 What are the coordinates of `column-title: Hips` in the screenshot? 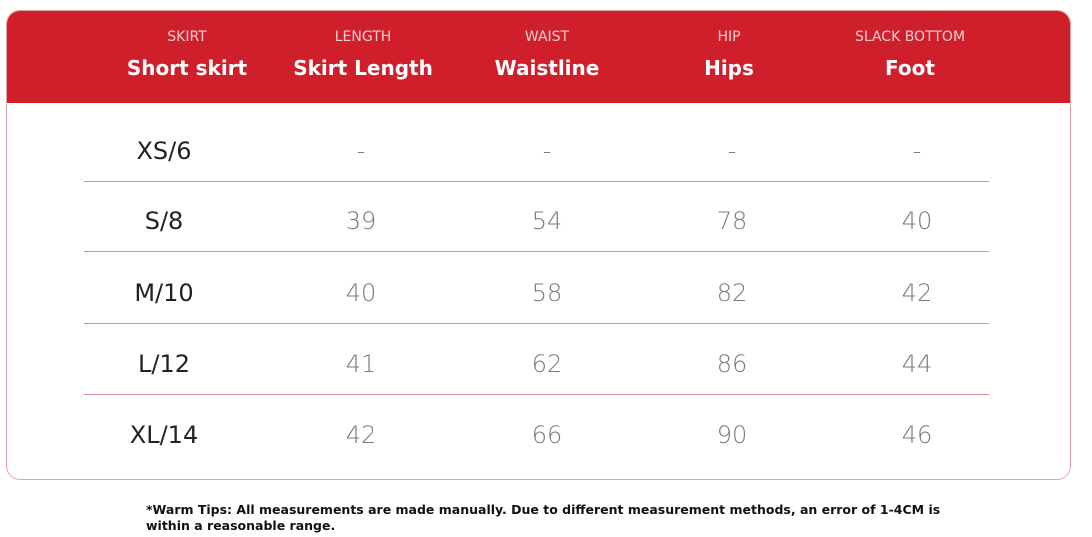 It's located at (729, 68).